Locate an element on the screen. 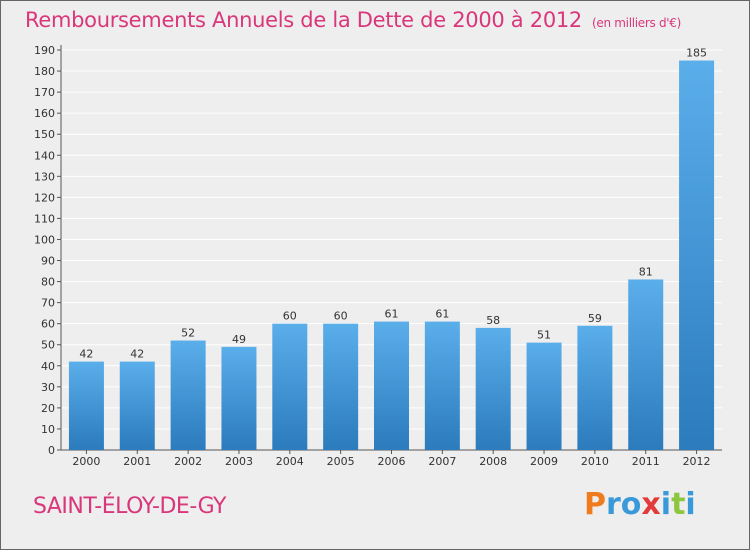 The image size is (750, 550). logo-letter: x is located at coordinates (651, 504).